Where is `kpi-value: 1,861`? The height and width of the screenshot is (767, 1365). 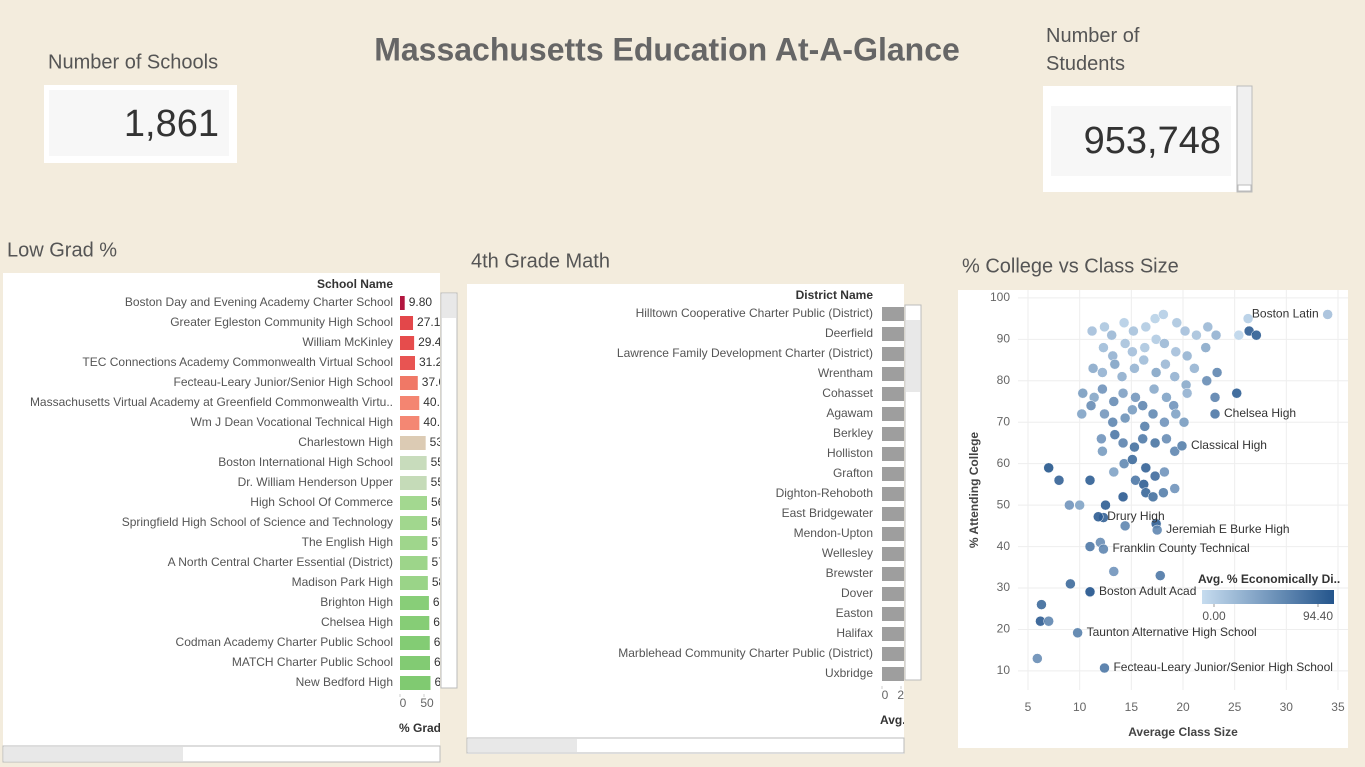
kpi-value: 1,861 is located at coordinates (171, 124).